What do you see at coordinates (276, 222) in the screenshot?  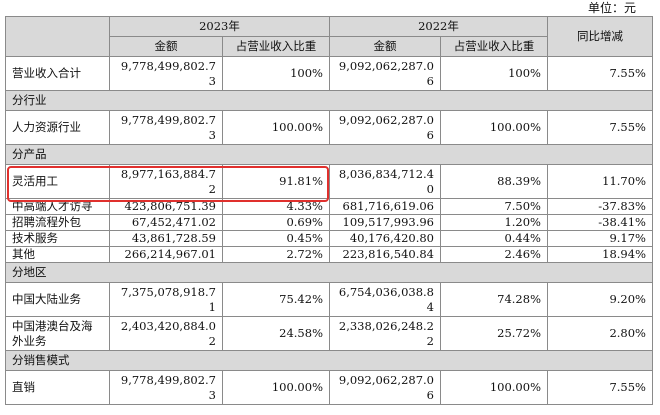 I see `share-2023: 0.69%` at bounding box center [276, 222].